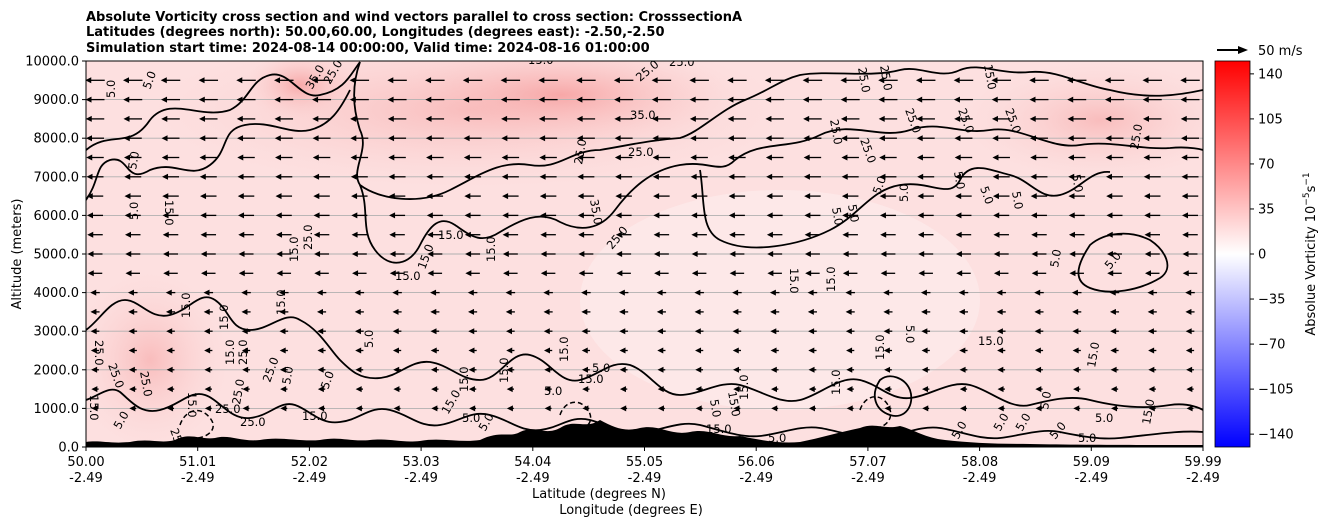 Image resolution: width=1332 pixels, height=526 pixels. Describe the element at coordinates (1136, 137) in the screenshot. I see `contour-label-25u: 25.0` at that location.